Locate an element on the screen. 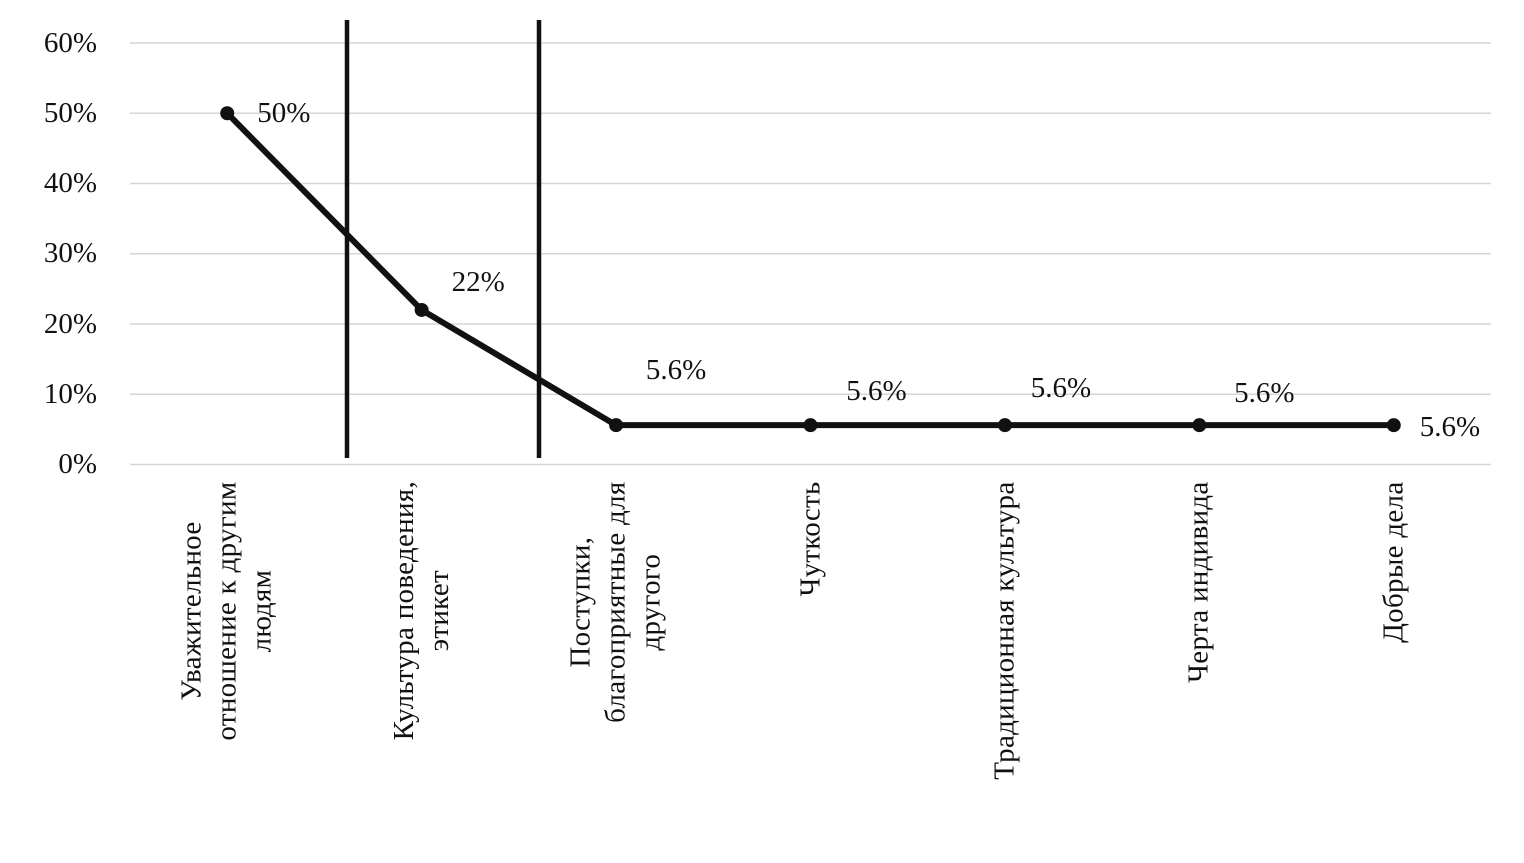 The width and height of the screenshot is (1524, 863). x-axis-category-label: Культура поведения, этикет is located at coordinates (421, 611).